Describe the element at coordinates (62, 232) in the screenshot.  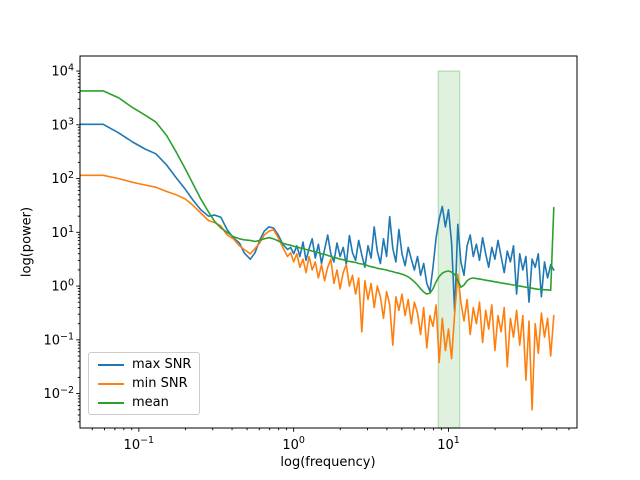
I see `y-tick-label: 10¹` at that location.